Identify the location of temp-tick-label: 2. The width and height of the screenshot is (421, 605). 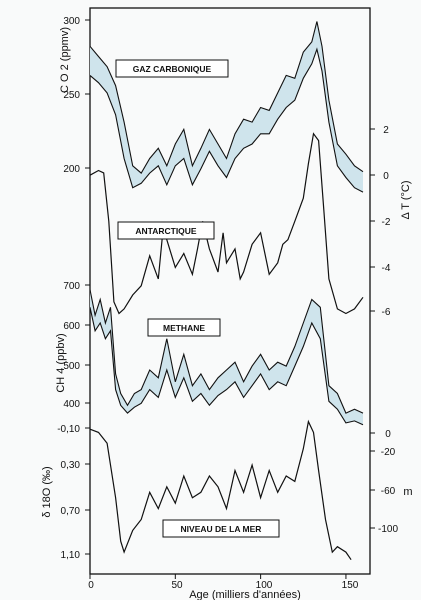
(386, 130).